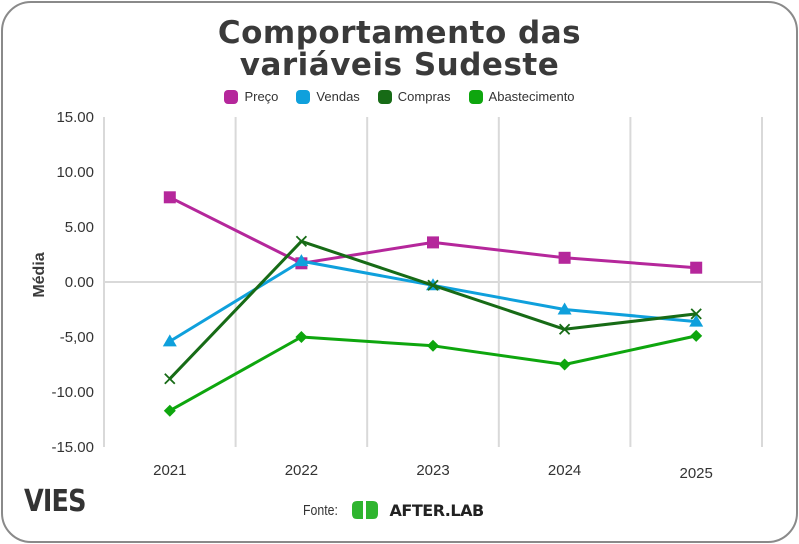 The image size is (799, 544). I want to click on legend-item-vendas: Vendas, so click(328, 96).